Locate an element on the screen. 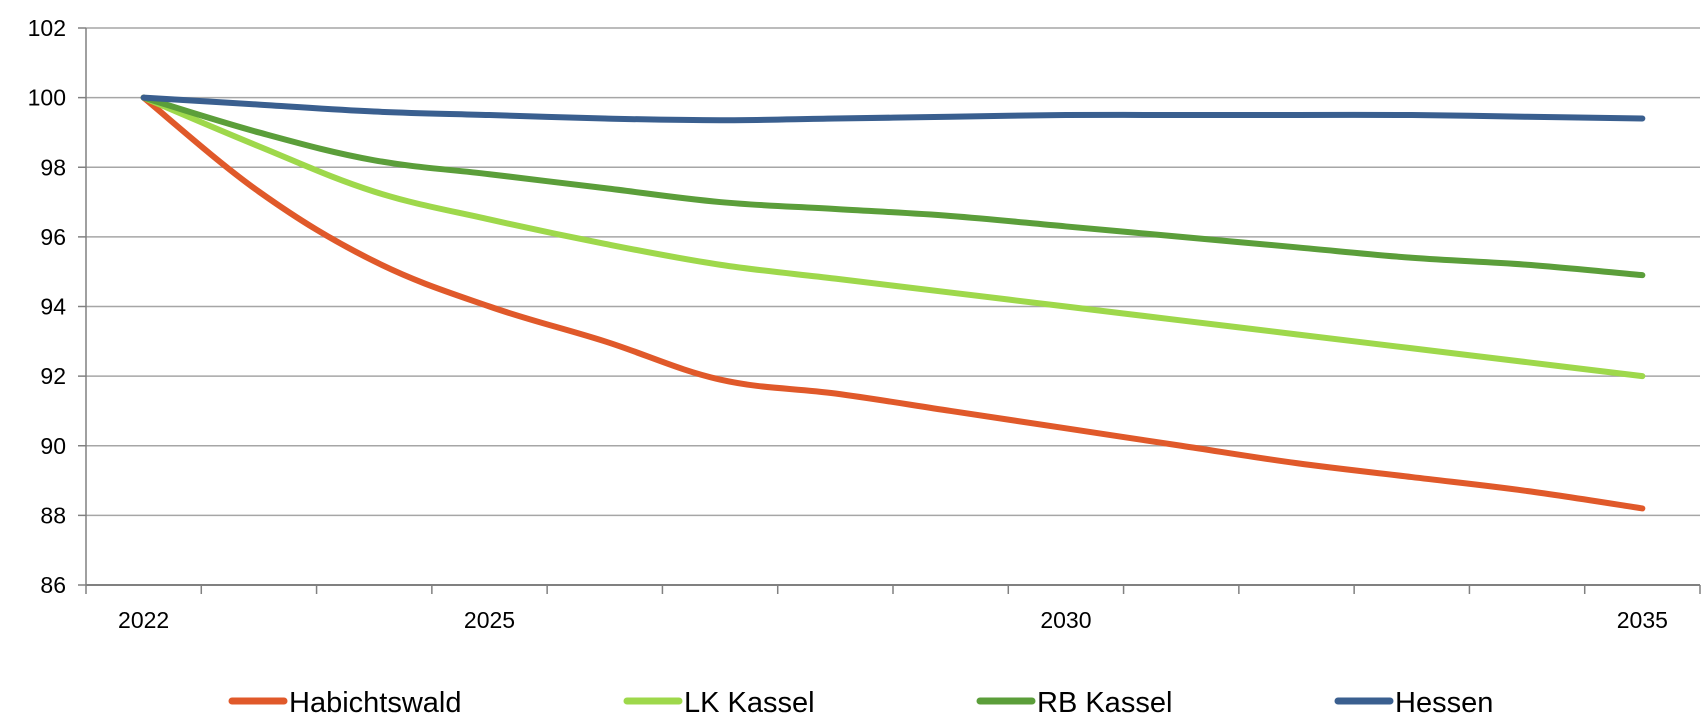 The image size is (1705, 718). legend-item-rb-kassel: RB Kassel is located at coordinates (1074, 702).